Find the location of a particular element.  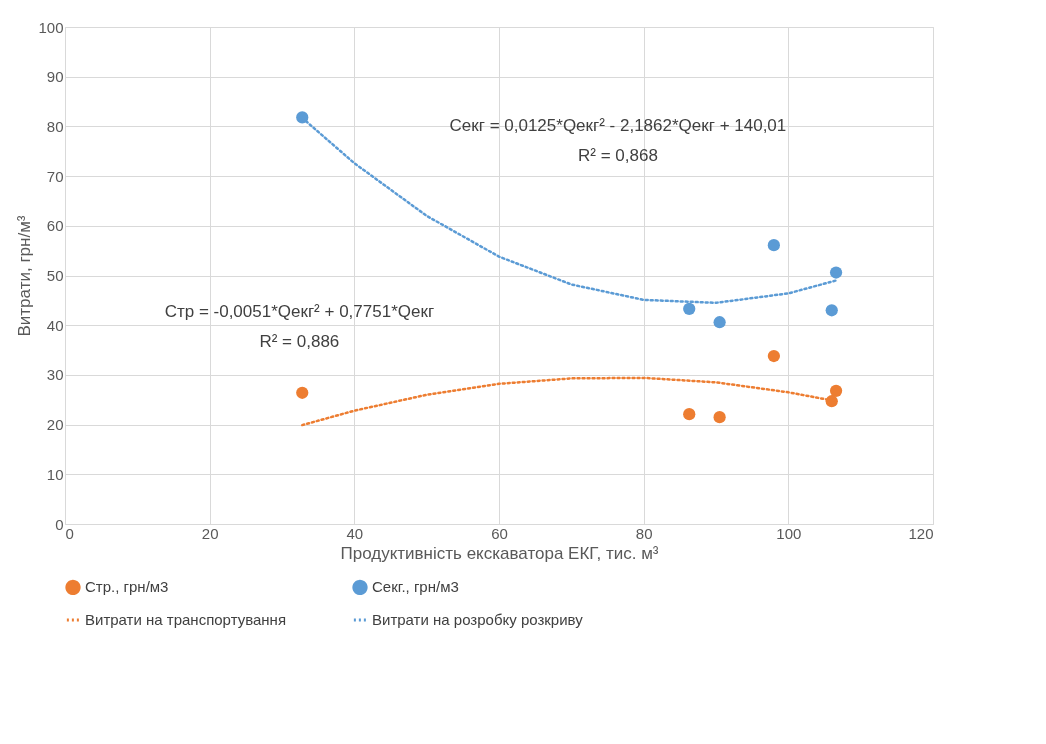

x-tick-label: 60 is located at coordinates (499, 533).